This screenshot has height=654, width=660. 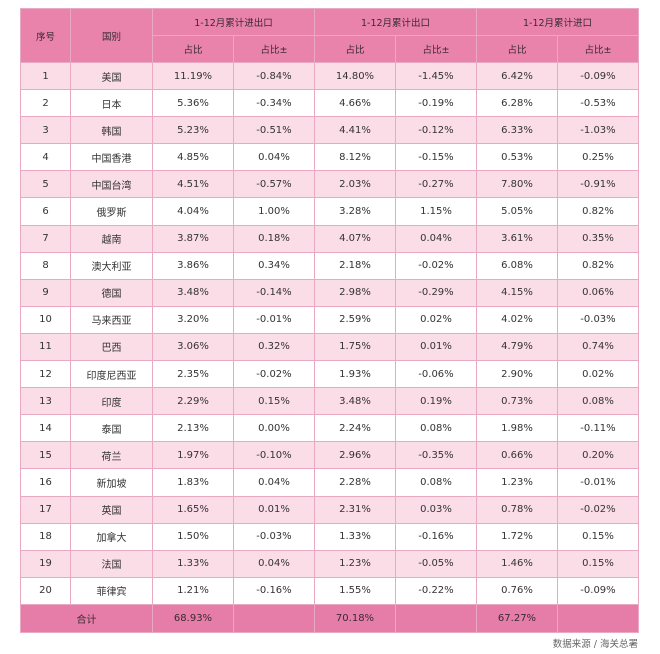 I want to click on import-share-cell: 6.28%, so click(x=517, y=103).